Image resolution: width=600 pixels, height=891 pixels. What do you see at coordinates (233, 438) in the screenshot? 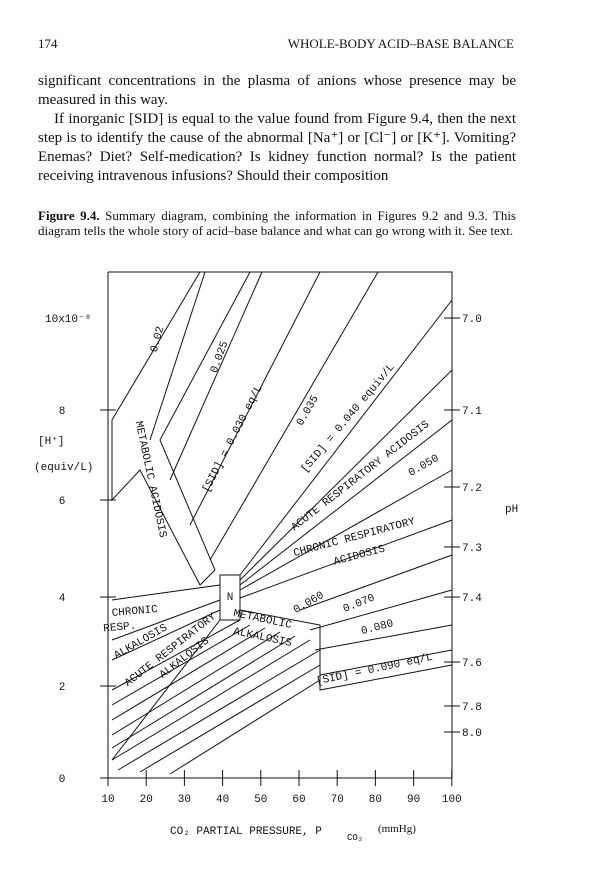
I see `line-label: [SID] = 0.030 eq/L` at bounding box center [233, 438].